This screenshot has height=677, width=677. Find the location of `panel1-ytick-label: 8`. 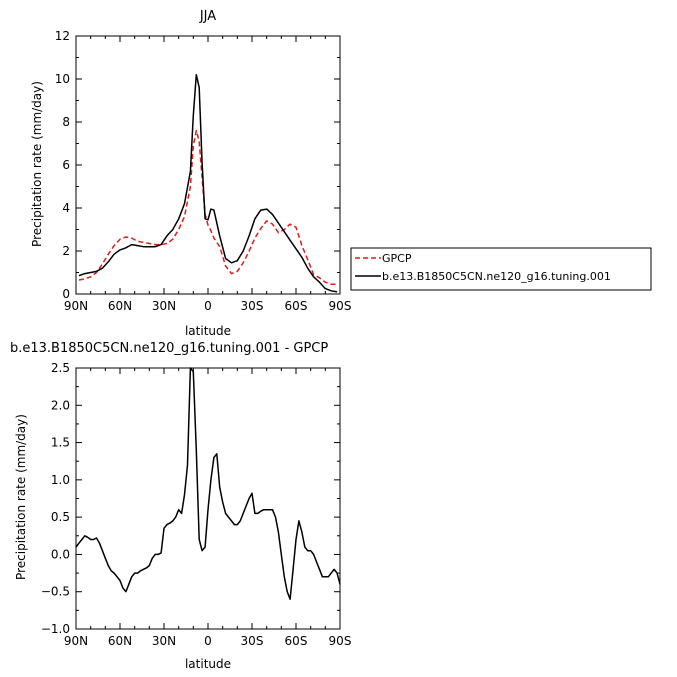

panel1-ytick-label: 8 is located at coordinates (66, 122).